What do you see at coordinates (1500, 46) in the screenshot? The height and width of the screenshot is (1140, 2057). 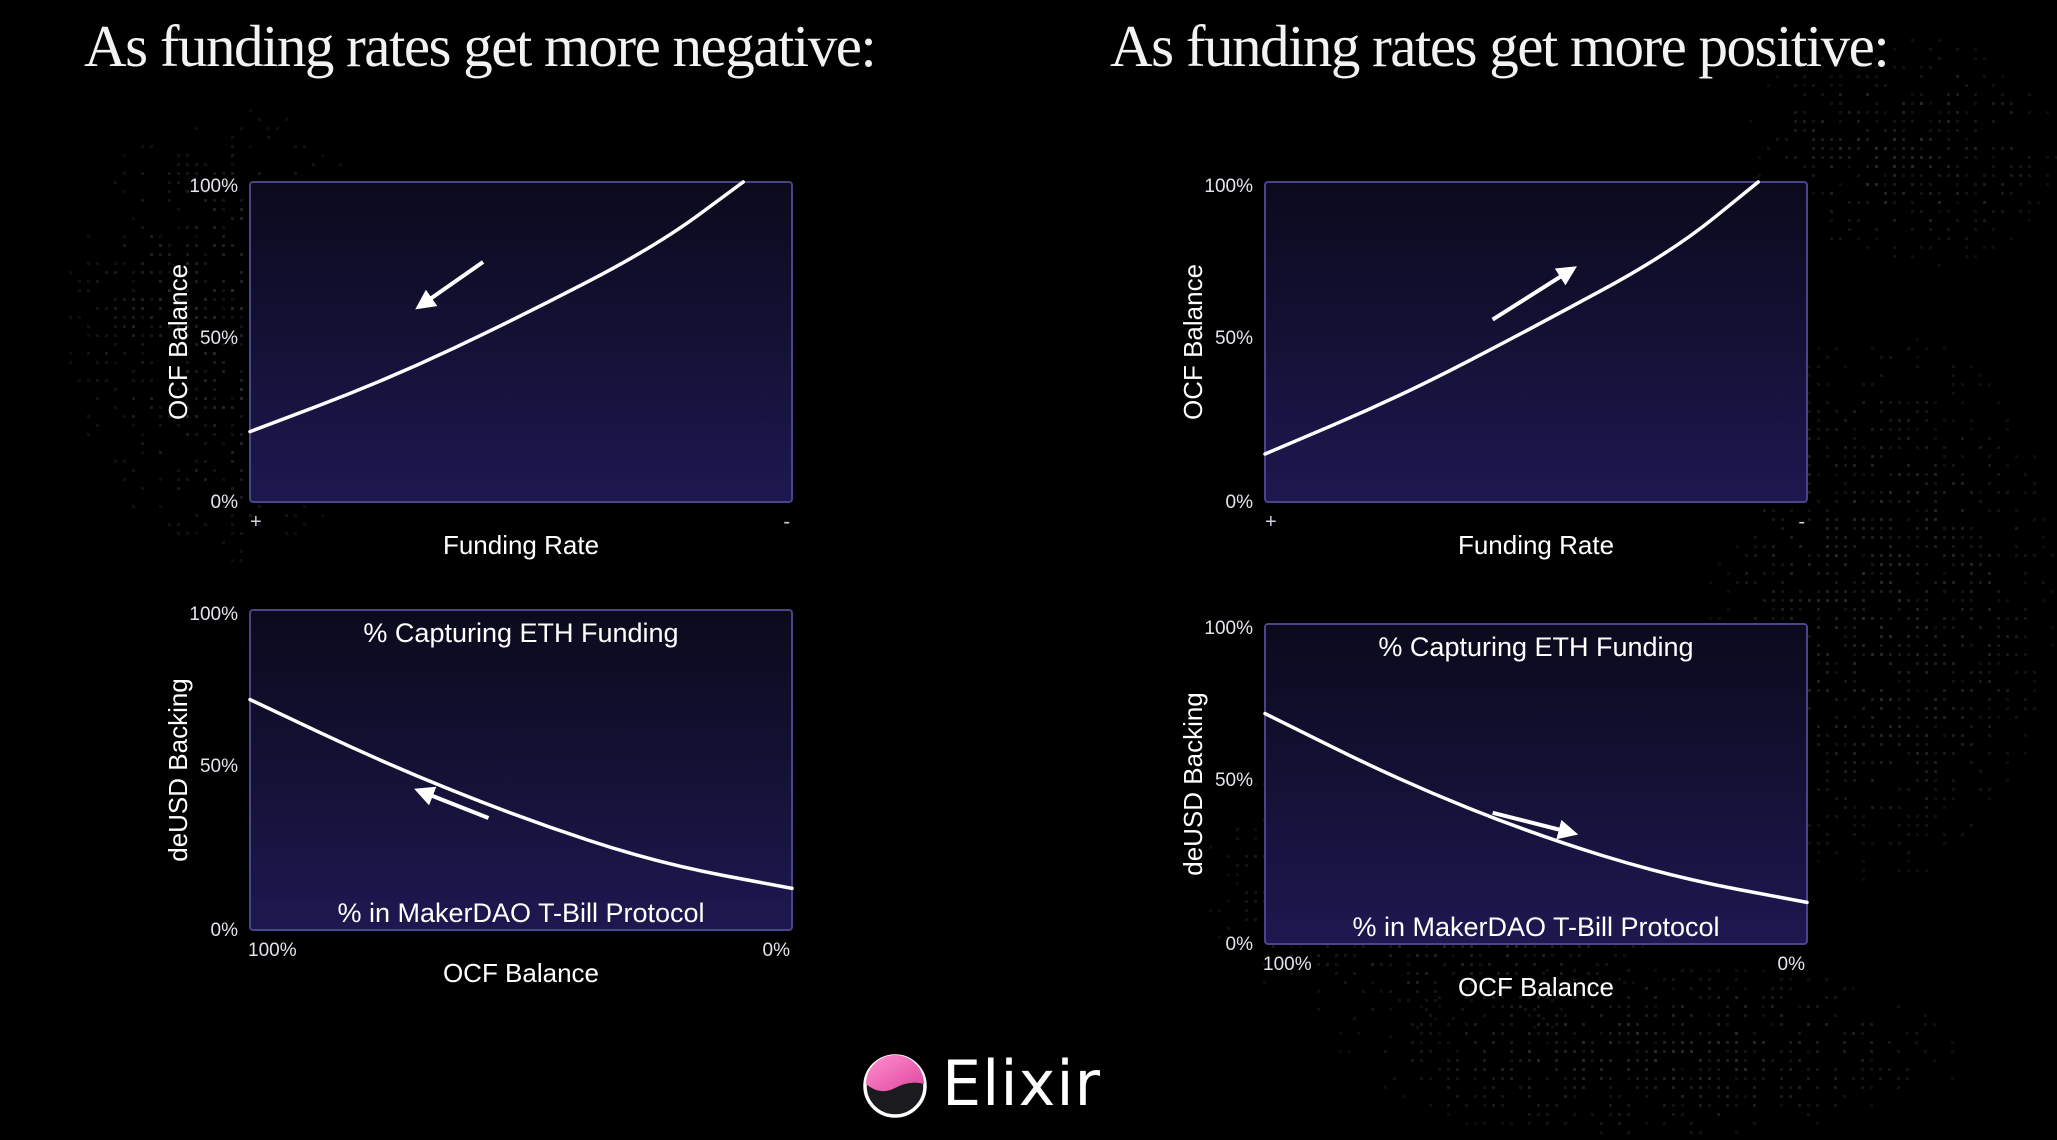 I see `heading-positive: As funding rates get more positive:` at bounding box center [1500, 46].